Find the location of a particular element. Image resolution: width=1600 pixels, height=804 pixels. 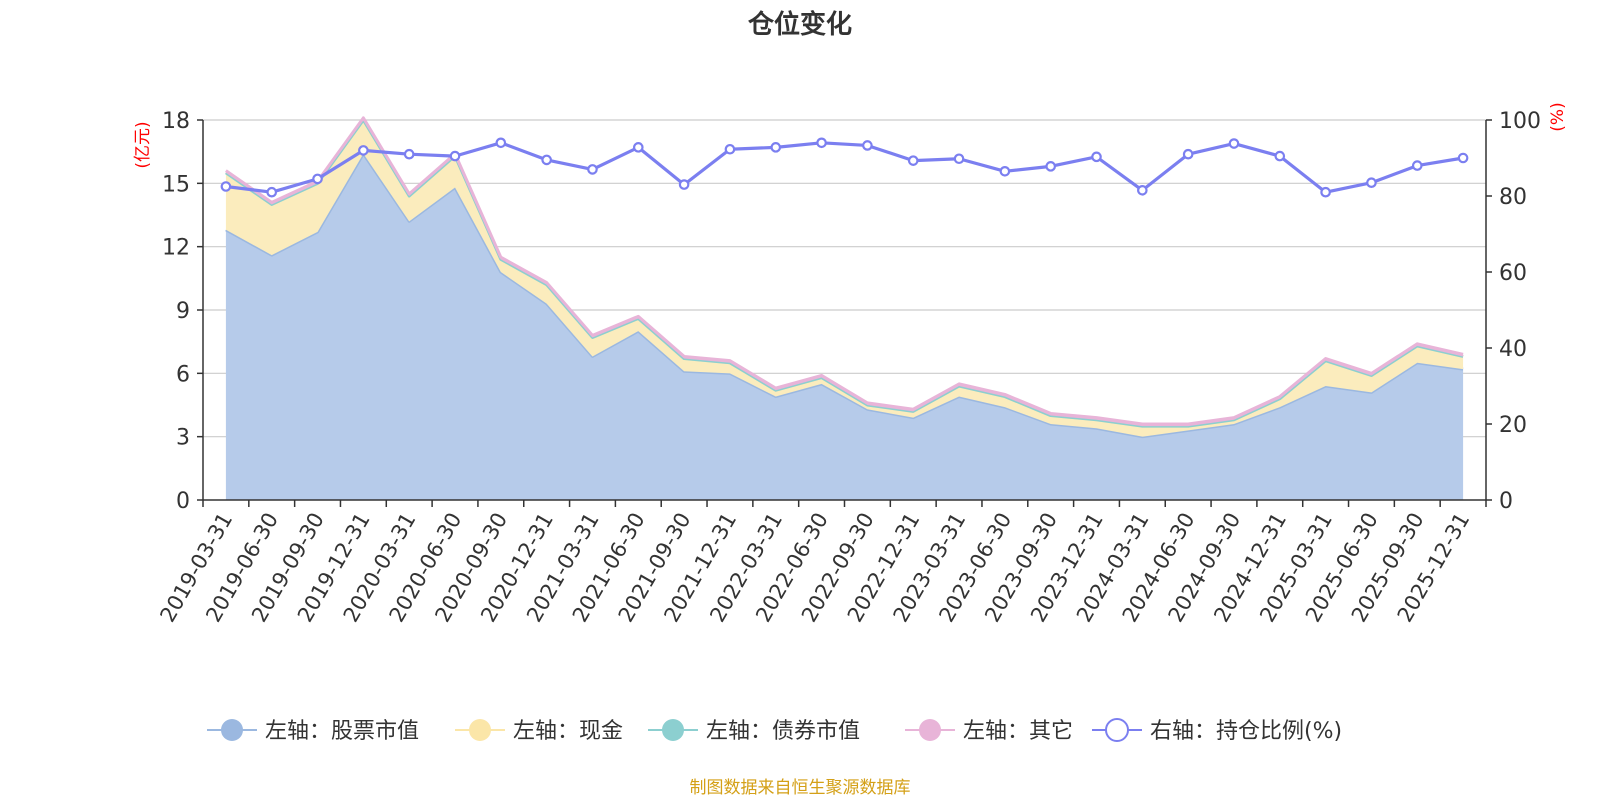

right-axis-tick-label: 100 is located at coordinates (1520, 121).